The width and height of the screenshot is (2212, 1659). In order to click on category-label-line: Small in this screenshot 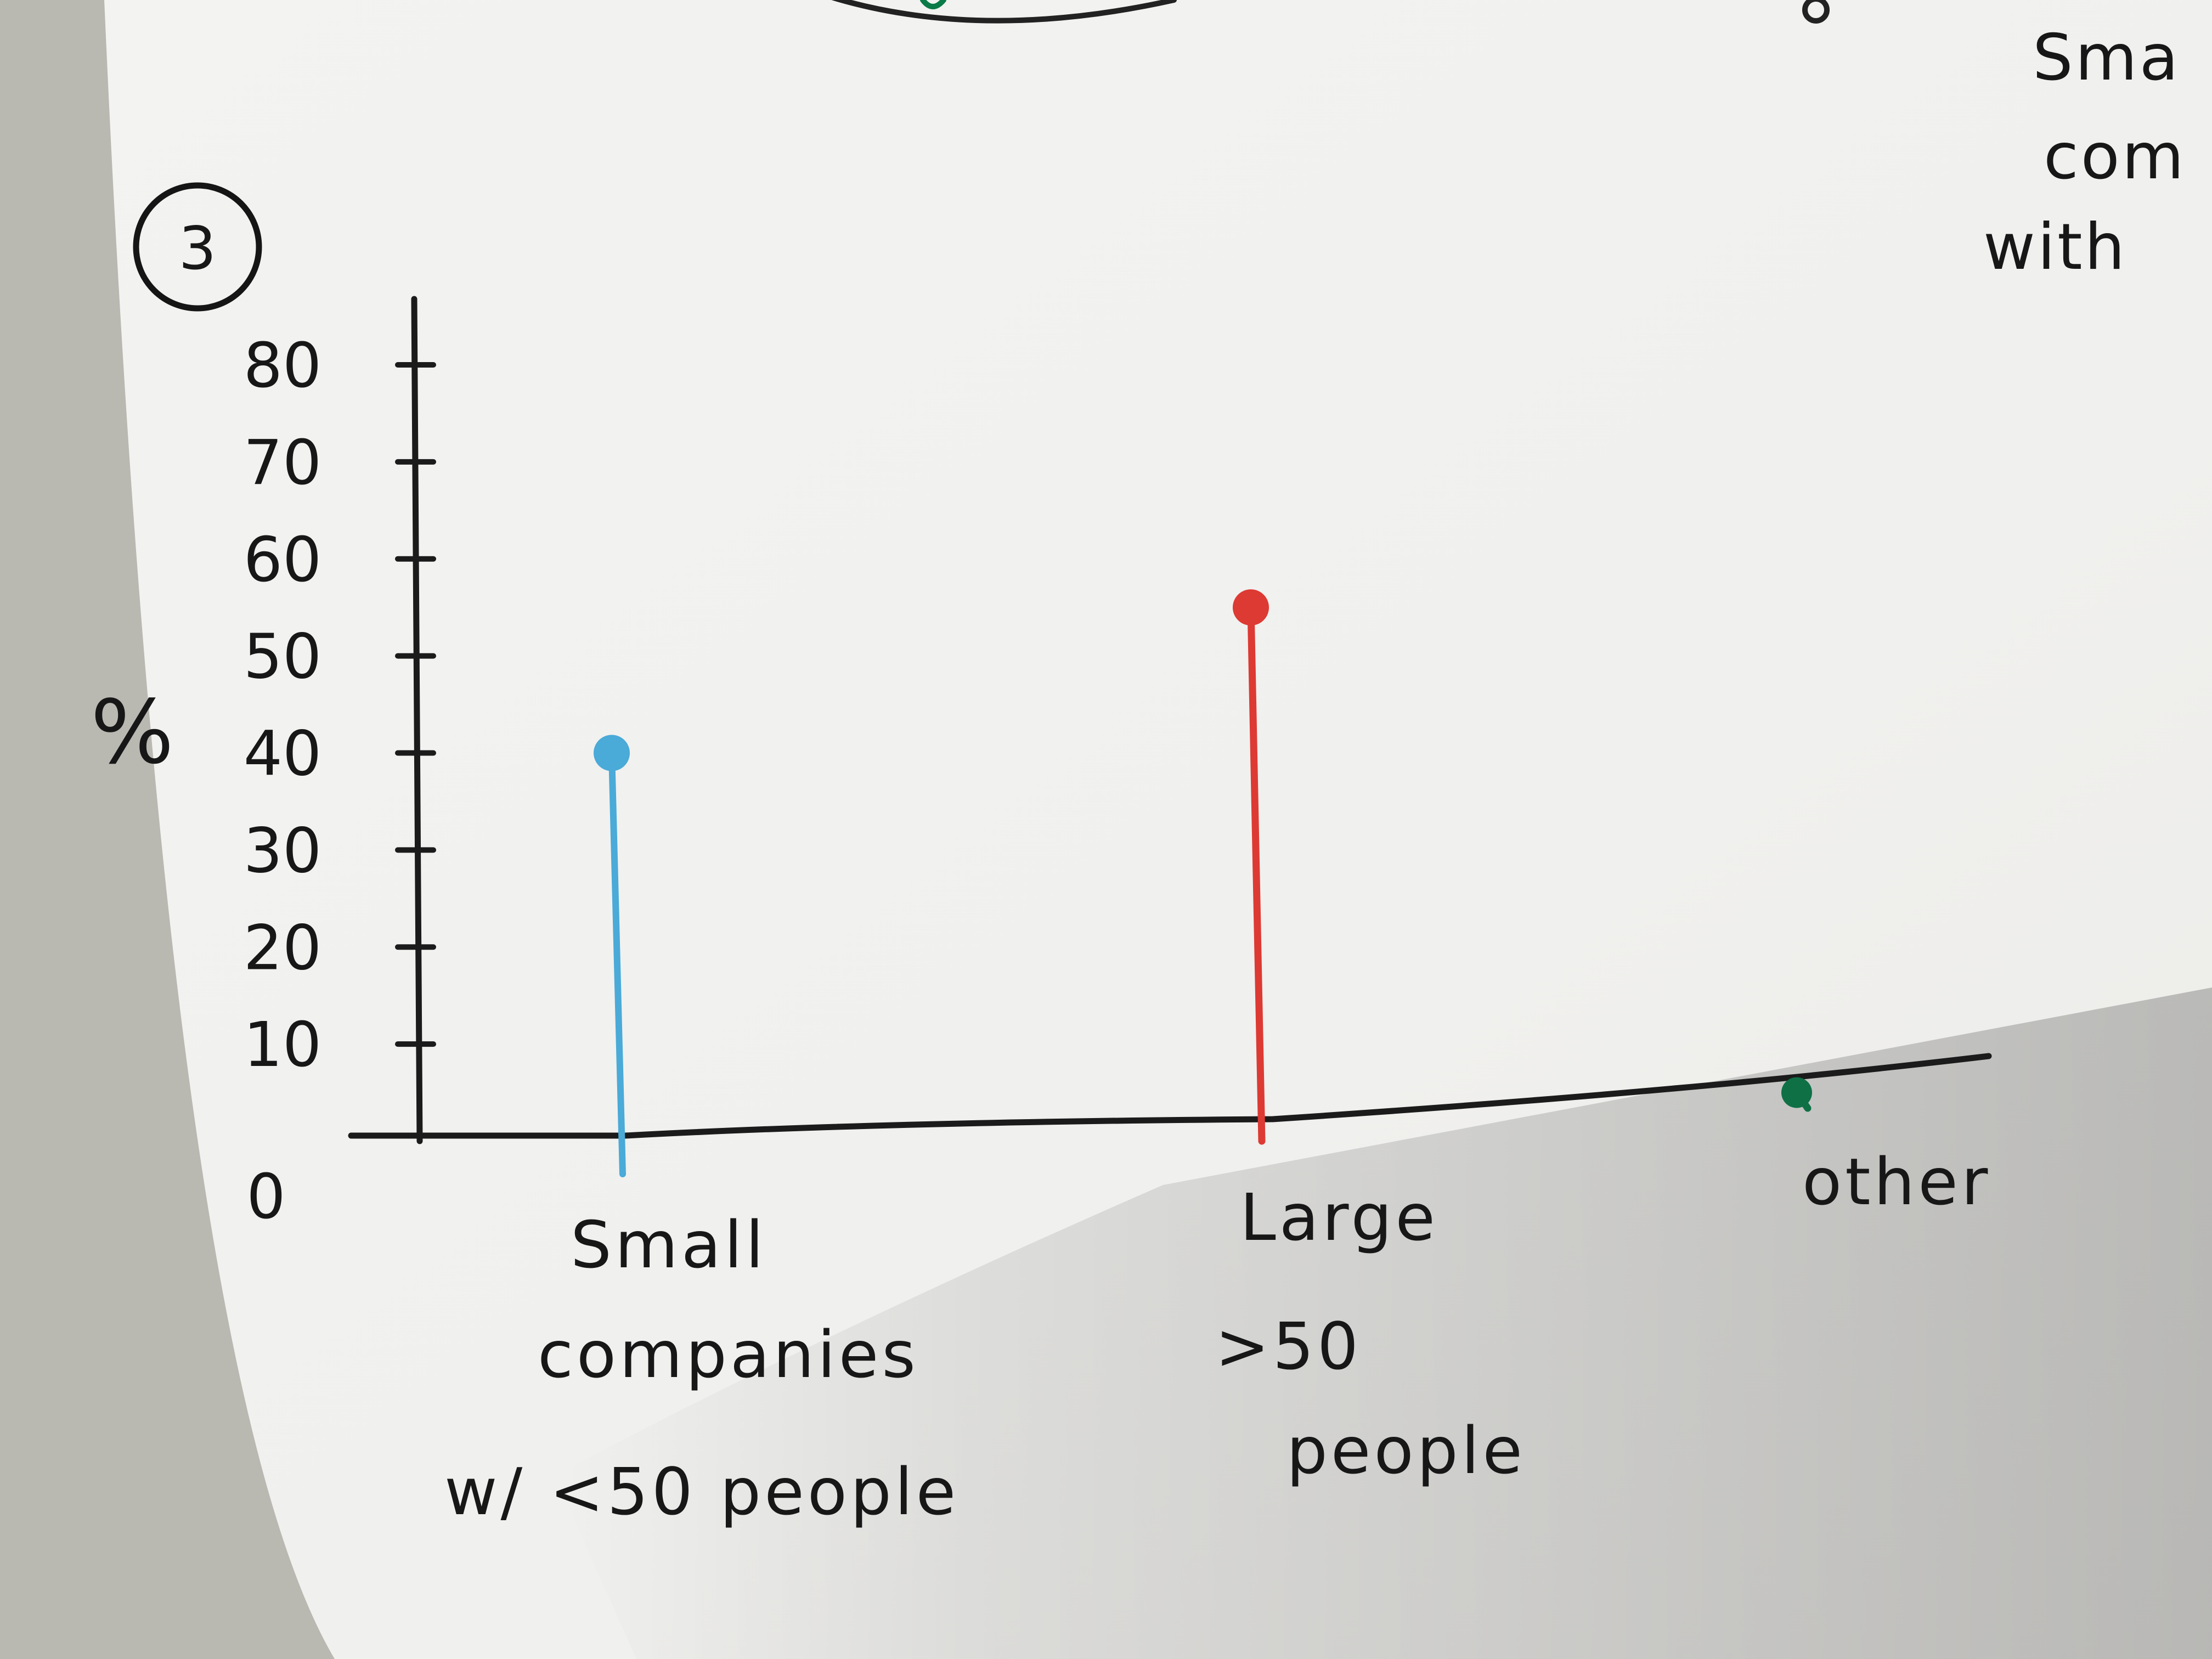, I will do `click(669, 1245)`.